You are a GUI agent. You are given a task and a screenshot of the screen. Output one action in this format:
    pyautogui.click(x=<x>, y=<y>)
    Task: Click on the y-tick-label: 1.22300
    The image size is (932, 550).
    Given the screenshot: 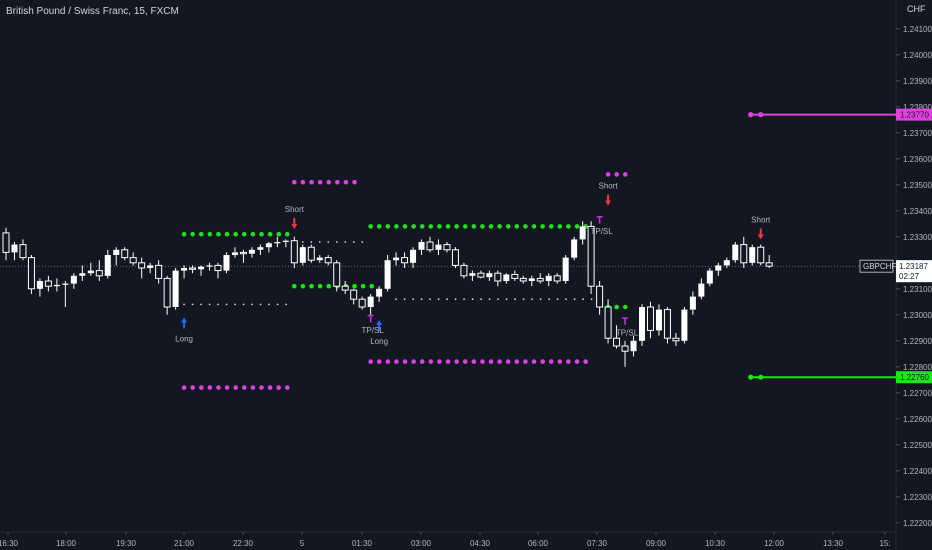 What is the action you would take?
    pyautogui.click(x=917, y=497)
    